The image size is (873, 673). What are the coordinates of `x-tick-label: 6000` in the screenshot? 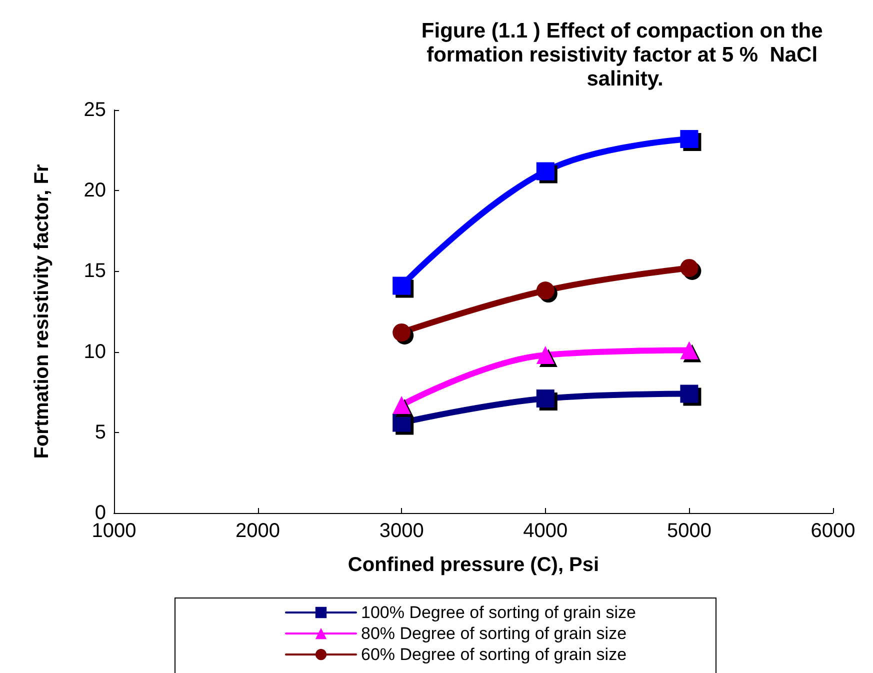 It's located at (833, 531).